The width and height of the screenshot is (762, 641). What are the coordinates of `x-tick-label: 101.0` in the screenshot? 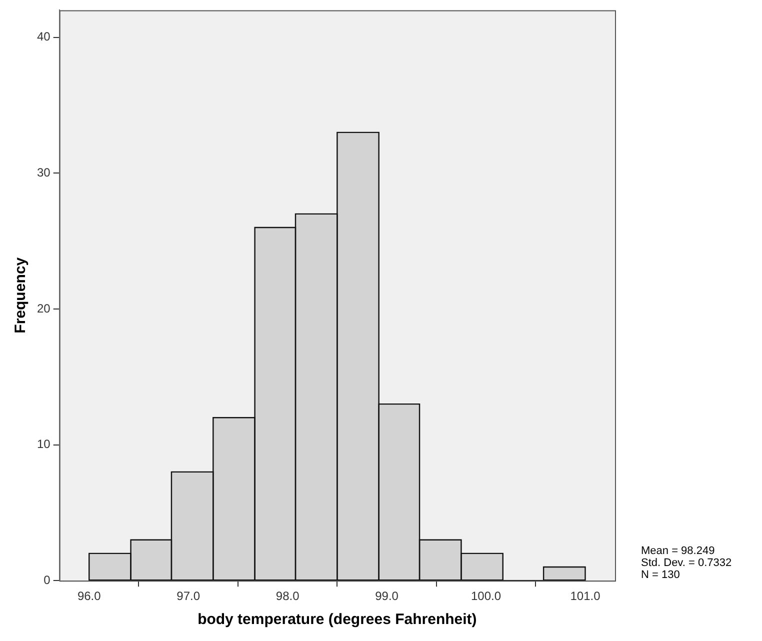 It's located at (585, 596).